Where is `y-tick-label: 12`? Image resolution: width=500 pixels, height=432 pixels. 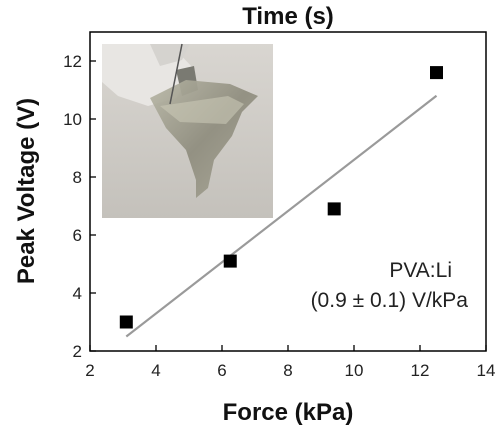 y-tick-label: 12 is located at coordinates (72, 61).